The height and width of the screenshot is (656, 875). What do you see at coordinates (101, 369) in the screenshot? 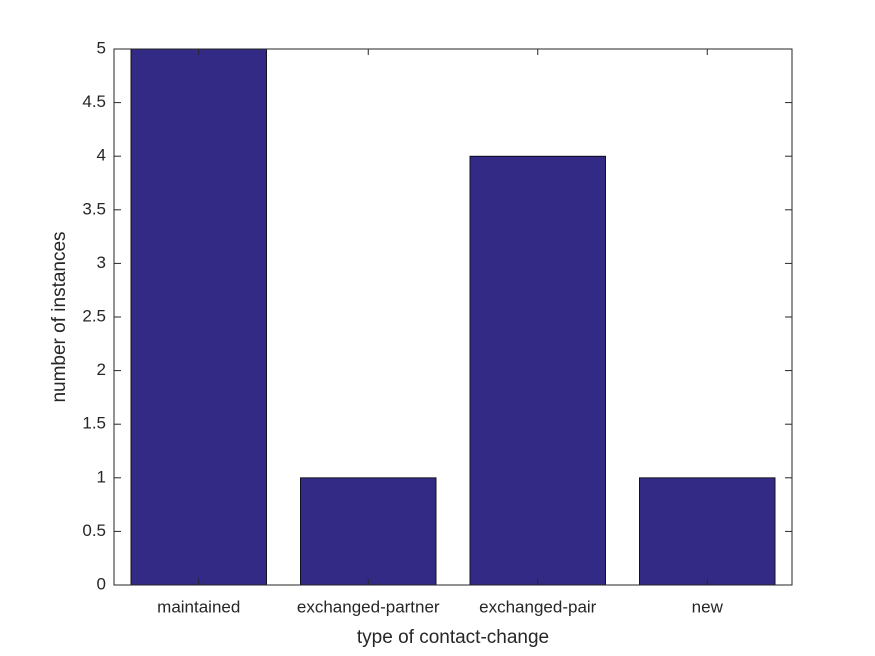
I see `y-tick-label: 2` at bounding box center [101, 369].